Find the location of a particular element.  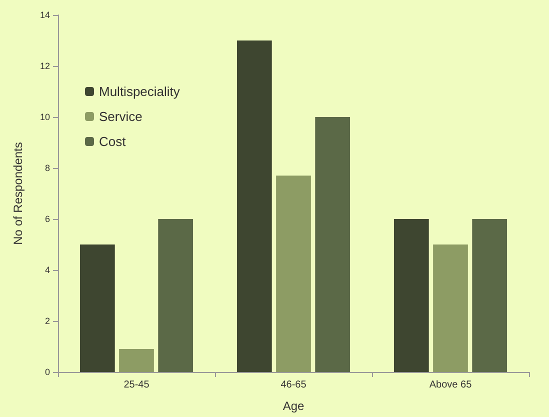

y-tick-label: 14 is located at coordinates (45, 15).